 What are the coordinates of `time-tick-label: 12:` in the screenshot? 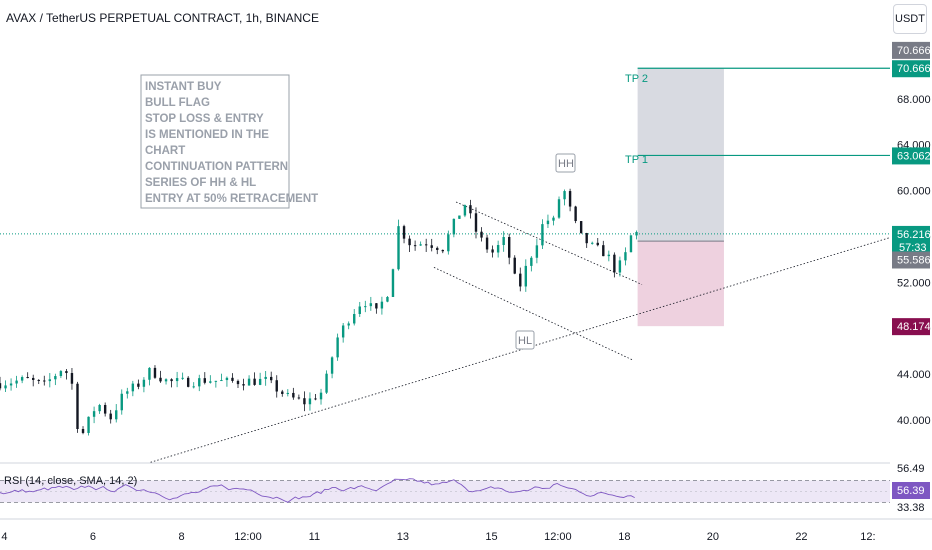 It's located at (867, 537).